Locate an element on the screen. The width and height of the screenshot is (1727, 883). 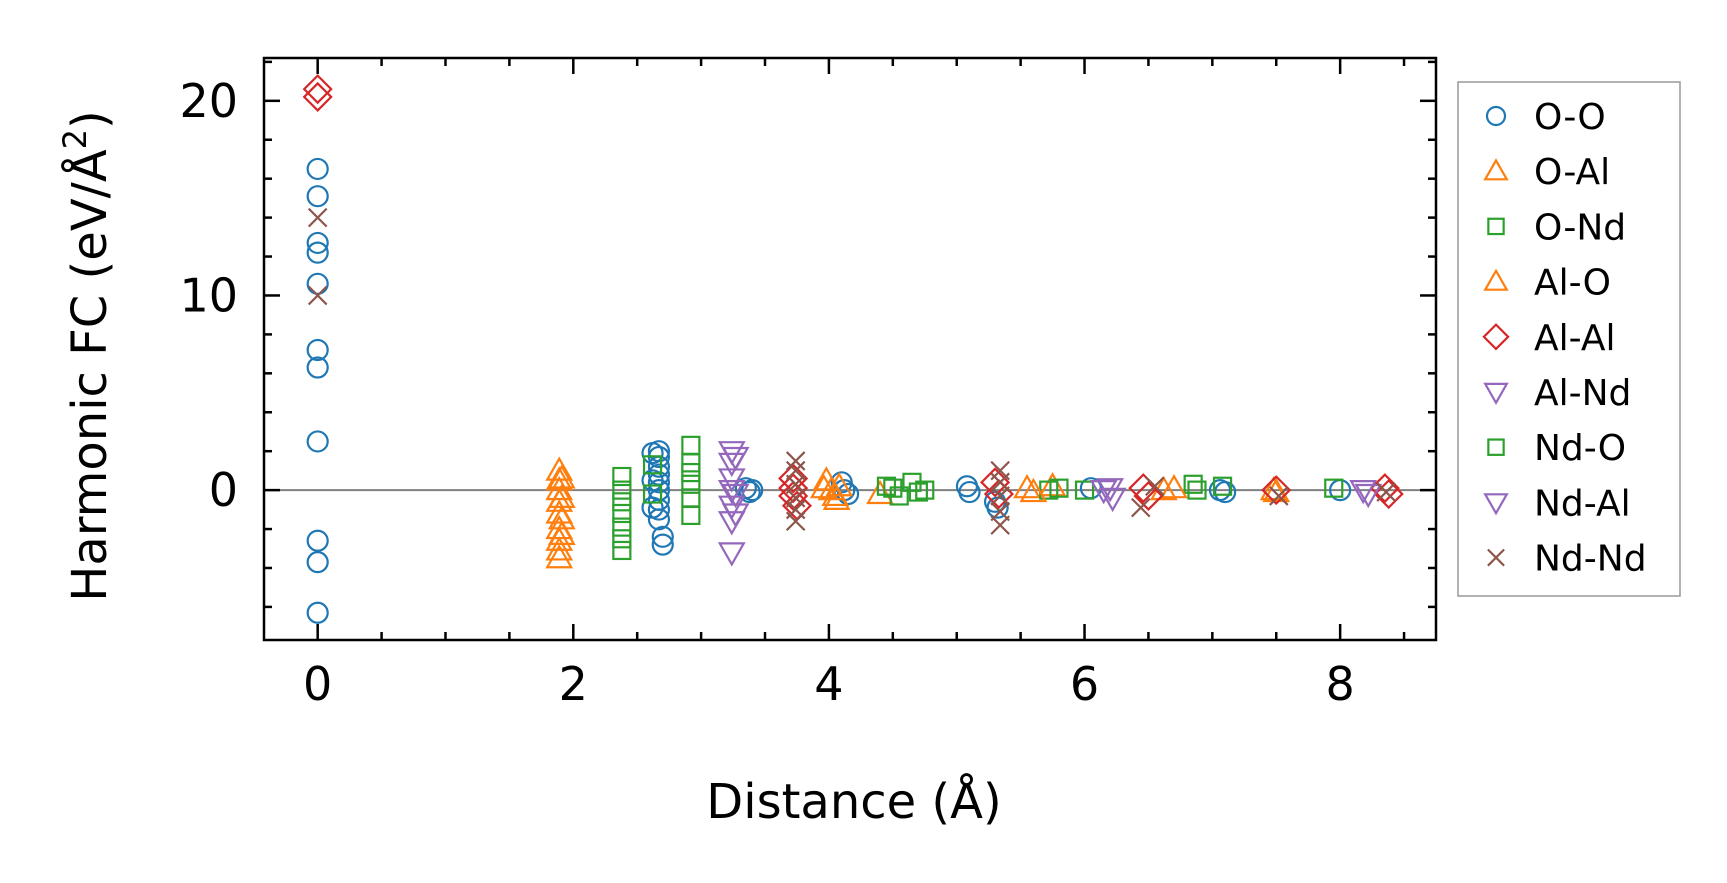
legend-label: Nd-Nd is located at coordinates (1590, 559).